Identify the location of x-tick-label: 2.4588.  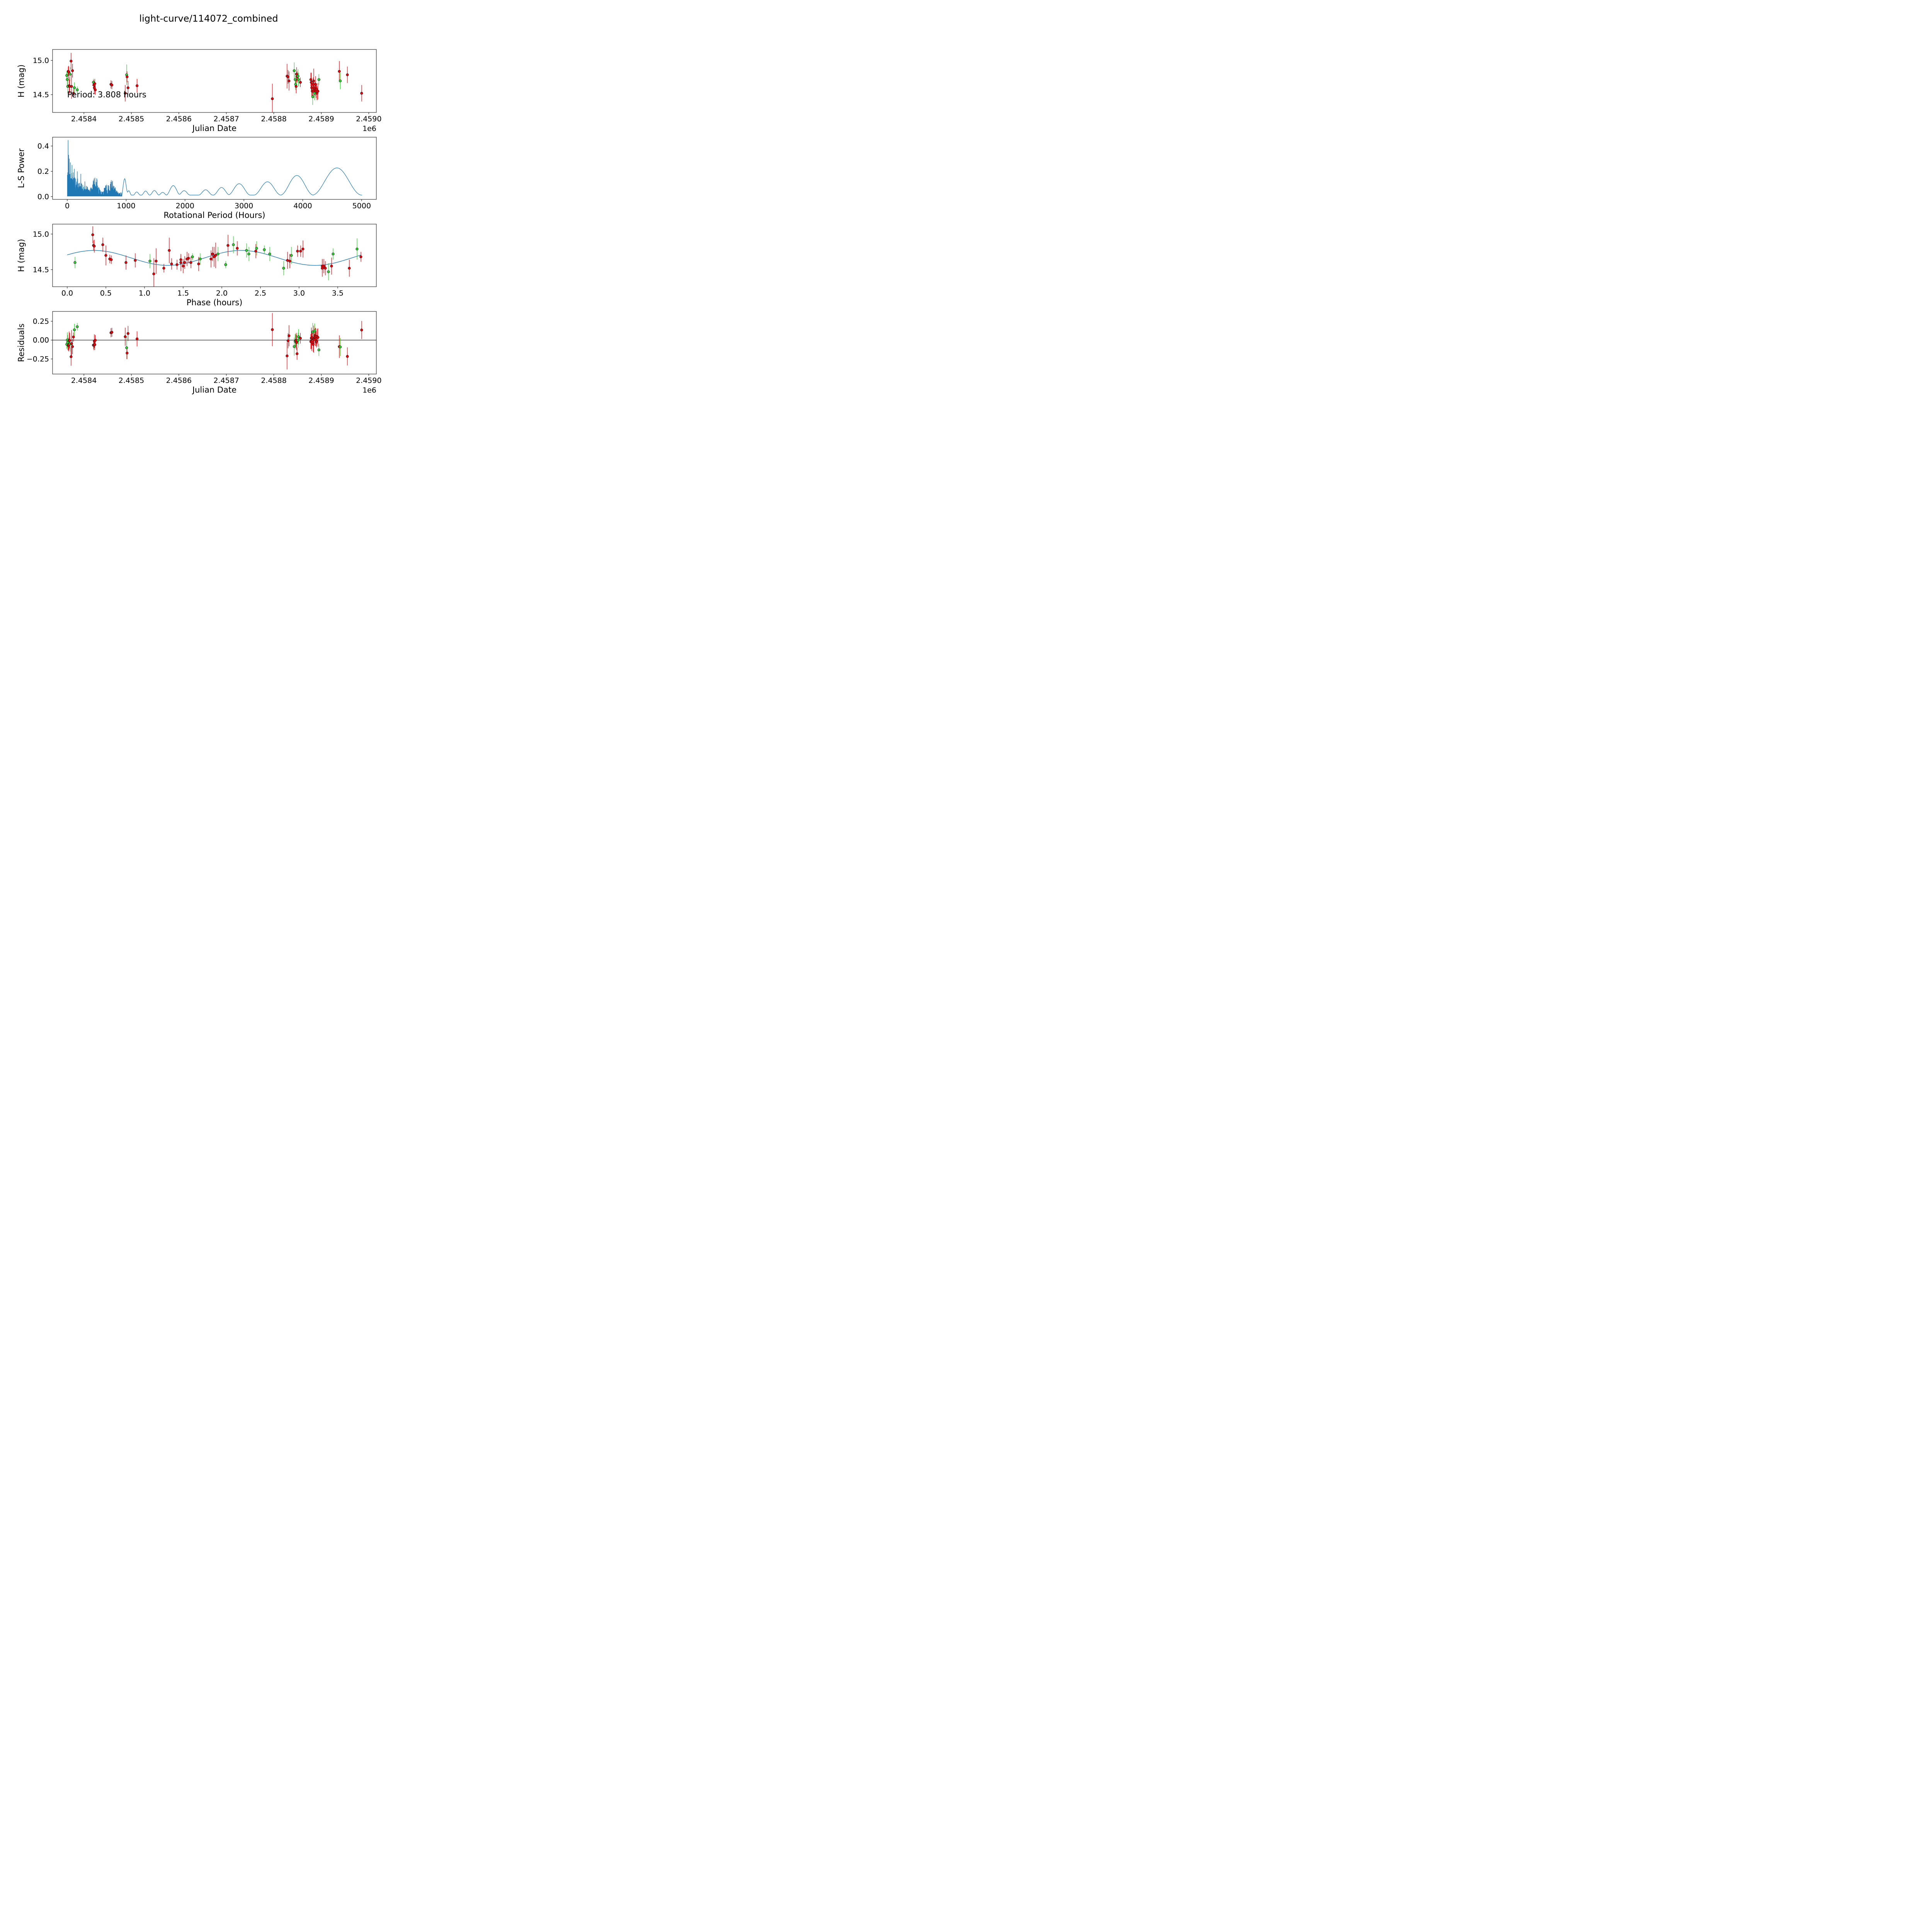
(273, 119).